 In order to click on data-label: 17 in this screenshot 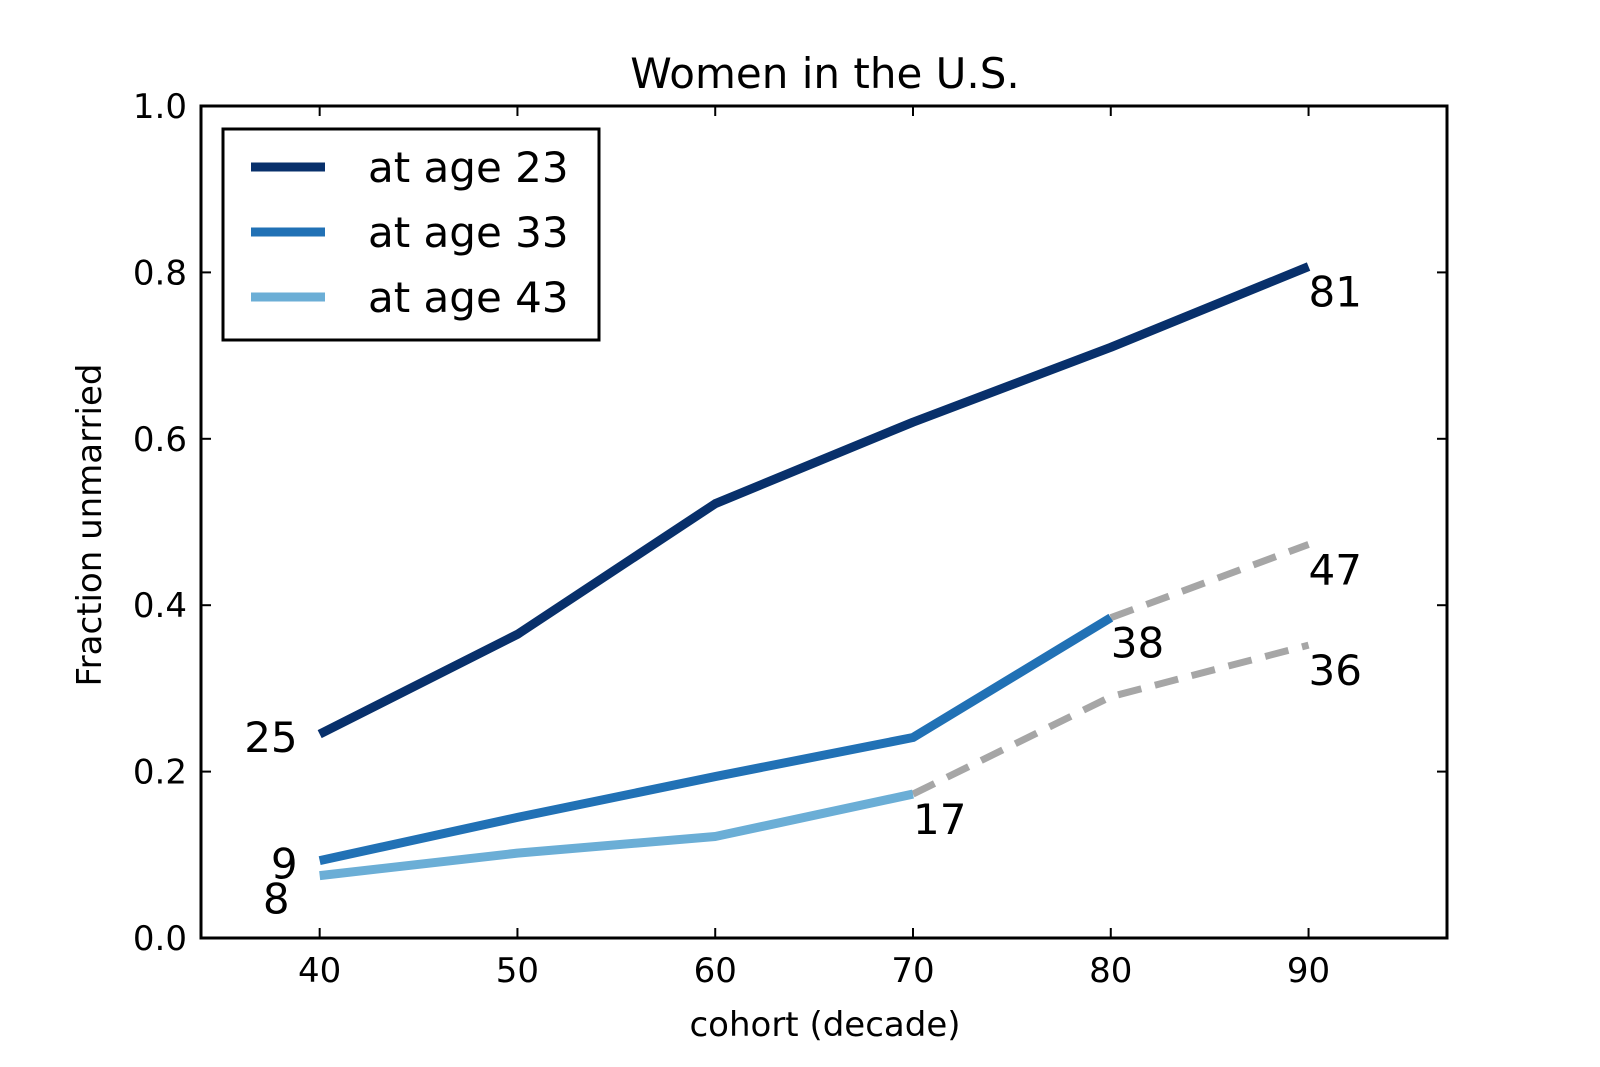, I will do `click(939, 819)`.